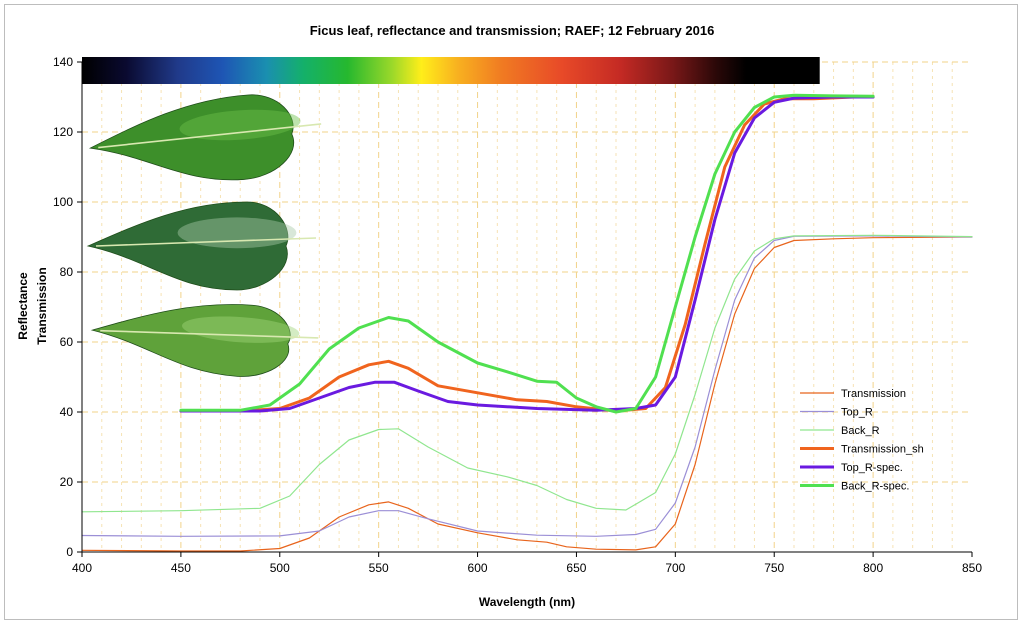 The height and width of the screenshot is (626, 1024). What do you see at coordinates (873, 568) in the screenshot?
I see `x-tick-label: 800` at bounding box center [873, 568].